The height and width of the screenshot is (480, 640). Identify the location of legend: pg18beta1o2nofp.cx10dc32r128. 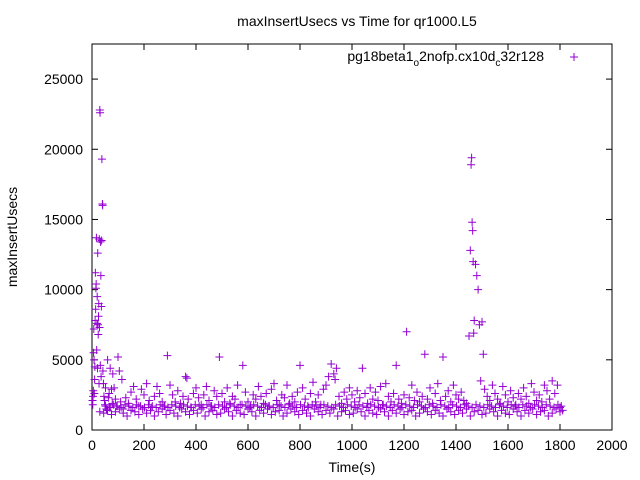
(462, 58).